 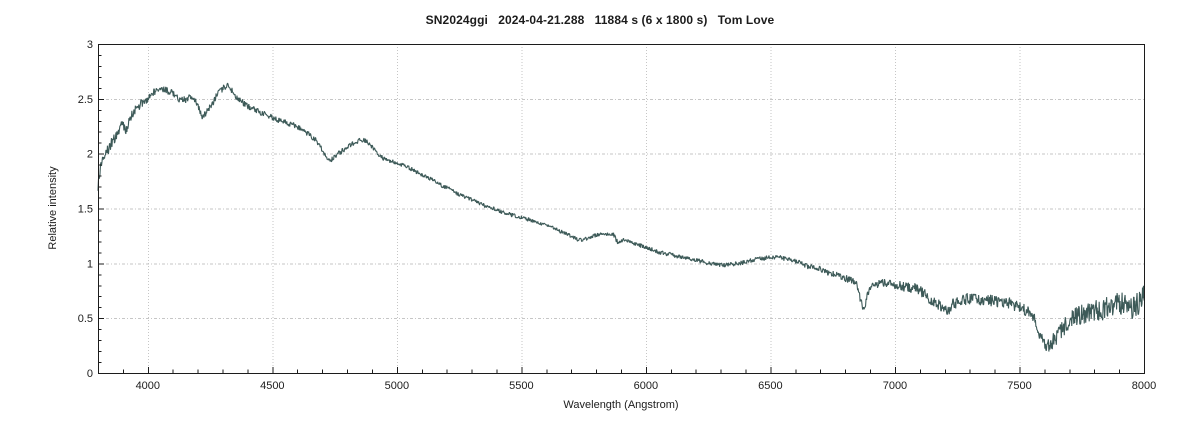 What do you see at coordinates (85, 210) in the screenshot?
I see `svg-text: 1.5` at bounding box center [85, 210].